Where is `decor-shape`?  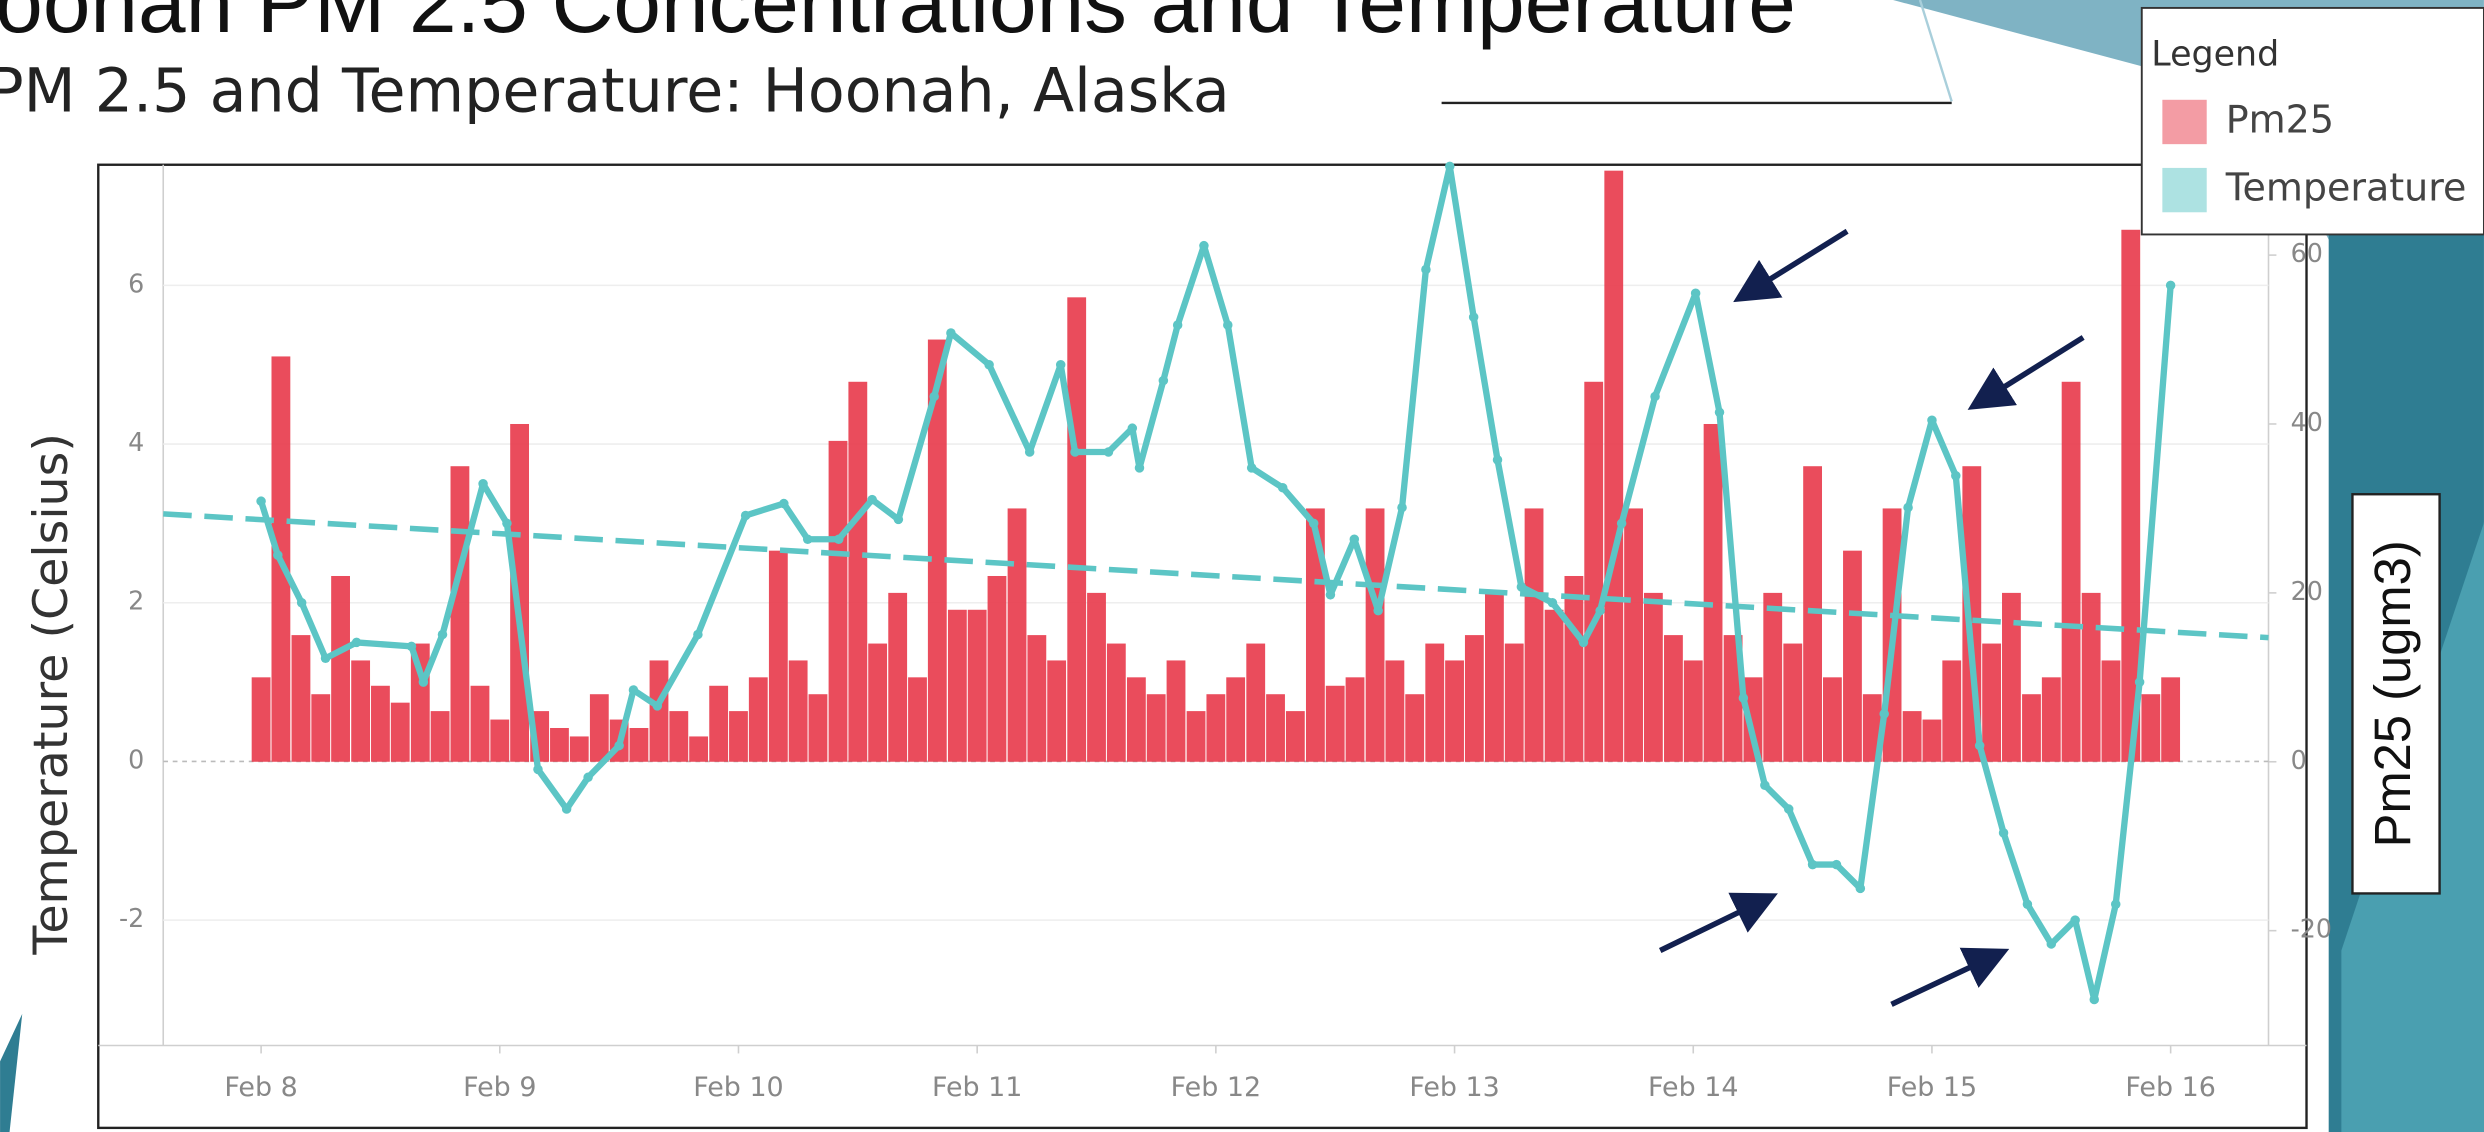 decor-shape is located at coordinates (11, 1072).